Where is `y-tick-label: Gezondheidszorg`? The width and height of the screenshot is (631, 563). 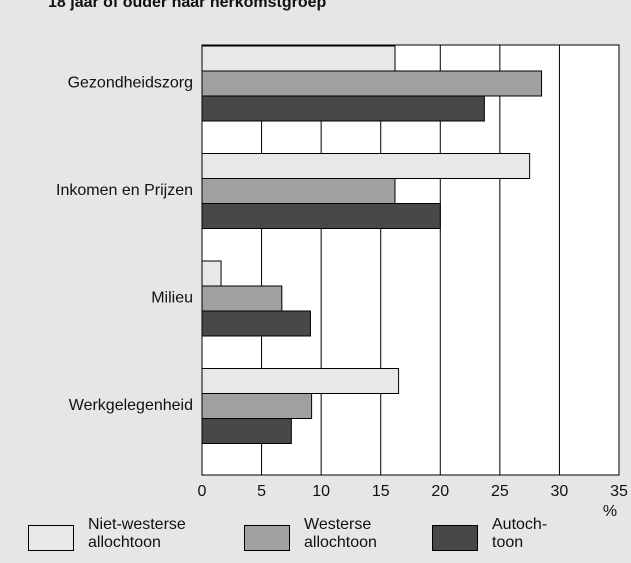
y-tick-label: Gezondheidszorg is located at coordinates (130, 83).